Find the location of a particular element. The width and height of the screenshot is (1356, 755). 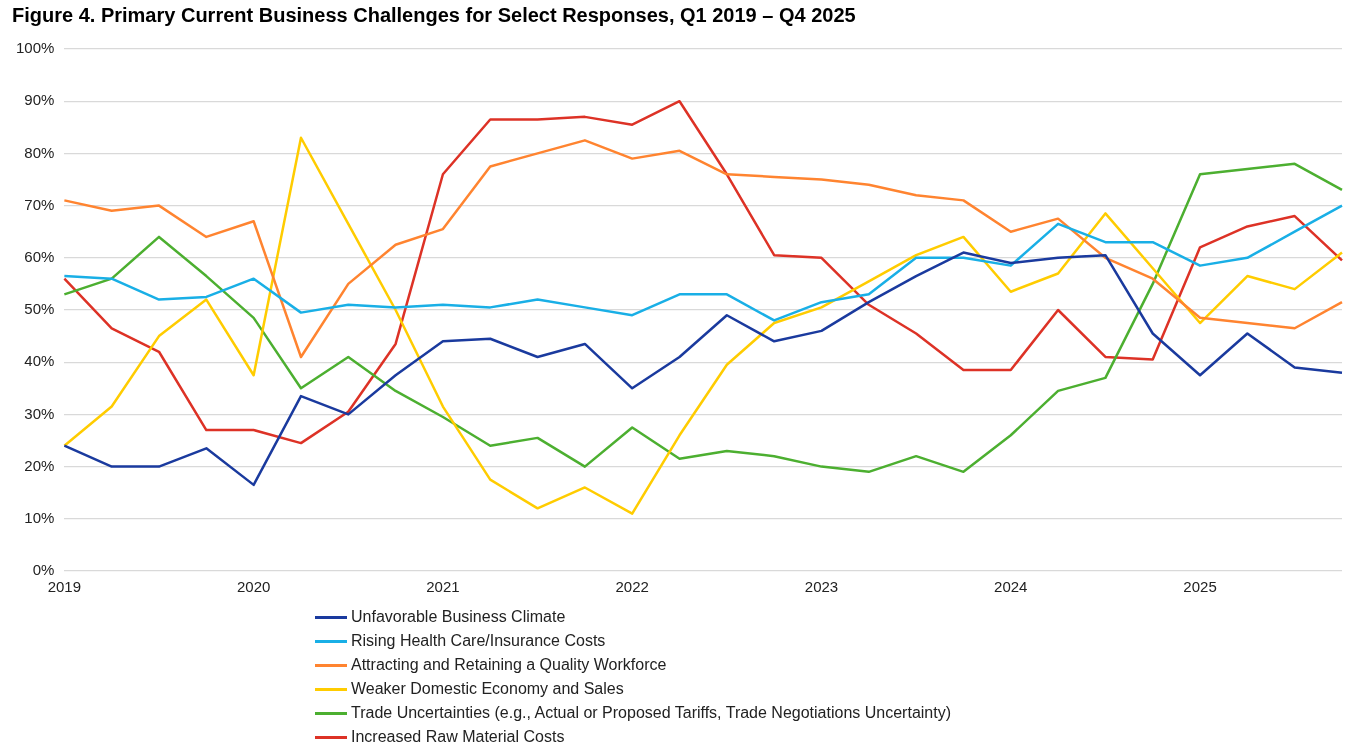

y-tick-label: 90% is located at coordinates (39, 100).